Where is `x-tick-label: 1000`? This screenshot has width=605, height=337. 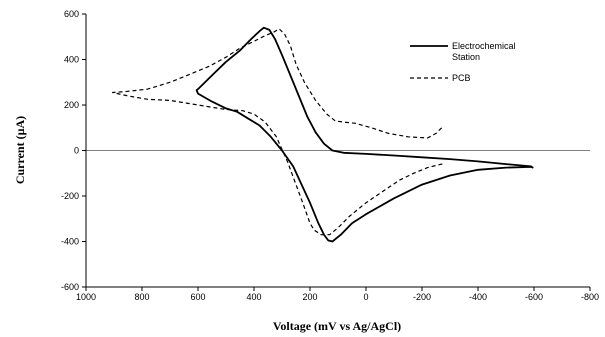 x-tick-label: 1000 is located at coordinates (86, 297).